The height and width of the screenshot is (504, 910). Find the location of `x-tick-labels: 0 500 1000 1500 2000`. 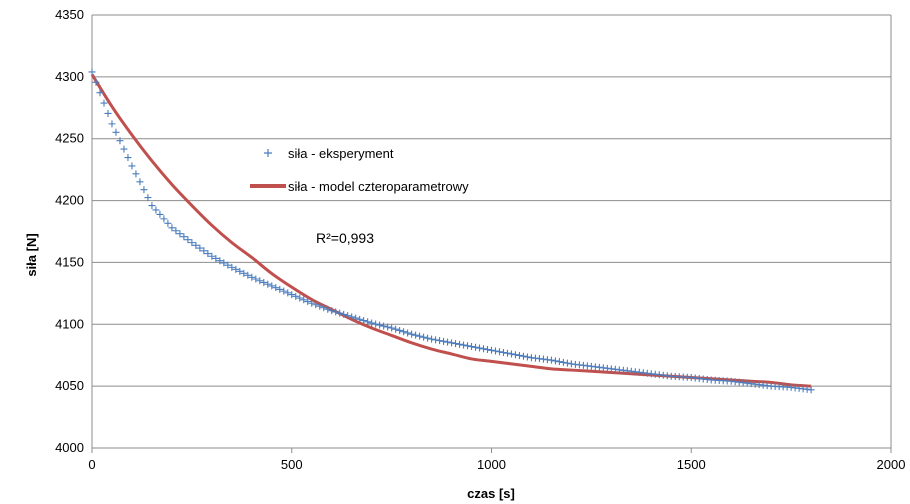

x-tick-labels: 0 500 1000 1500 2000 is located at coordinates (496, 464).